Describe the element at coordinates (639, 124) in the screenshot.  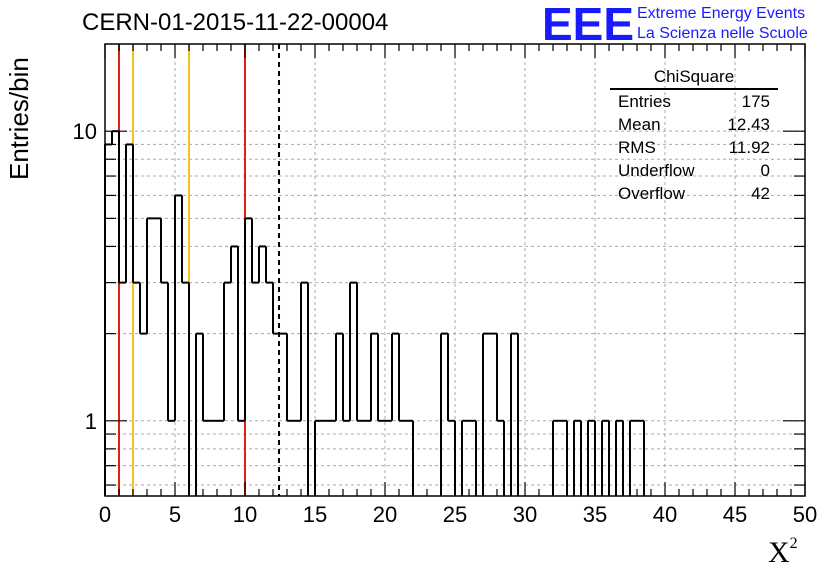
I see `stats-label: Mean` at that location.